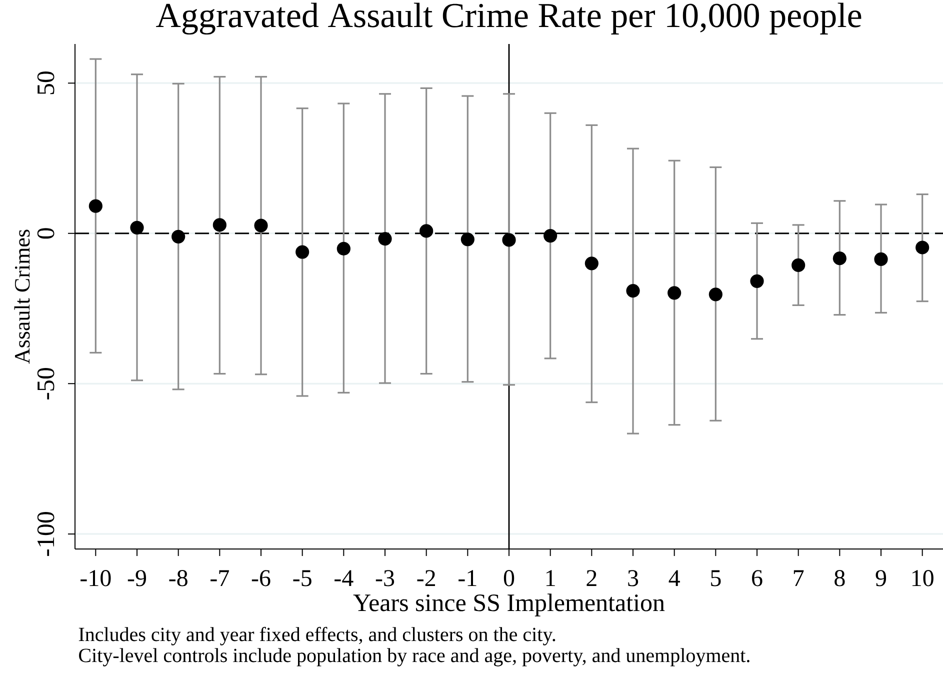 The width and height of the screenshot is (943, 673). Describe the element at coordinates (22, 297) in the screenshot. I see `y-axis-title: Assault Crimes` at that location.